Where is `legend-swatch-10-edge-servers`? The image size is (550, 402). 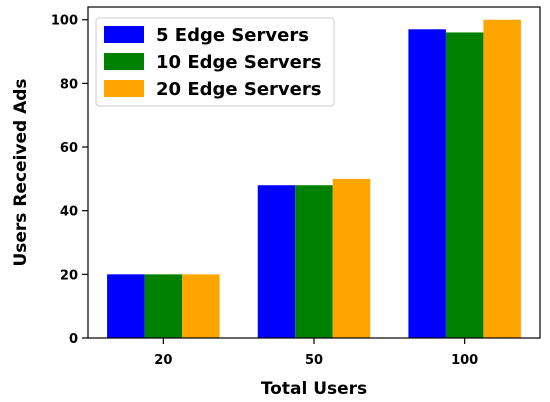
legend-swatch-10-edge-servers is located at coordinates (124, 61).